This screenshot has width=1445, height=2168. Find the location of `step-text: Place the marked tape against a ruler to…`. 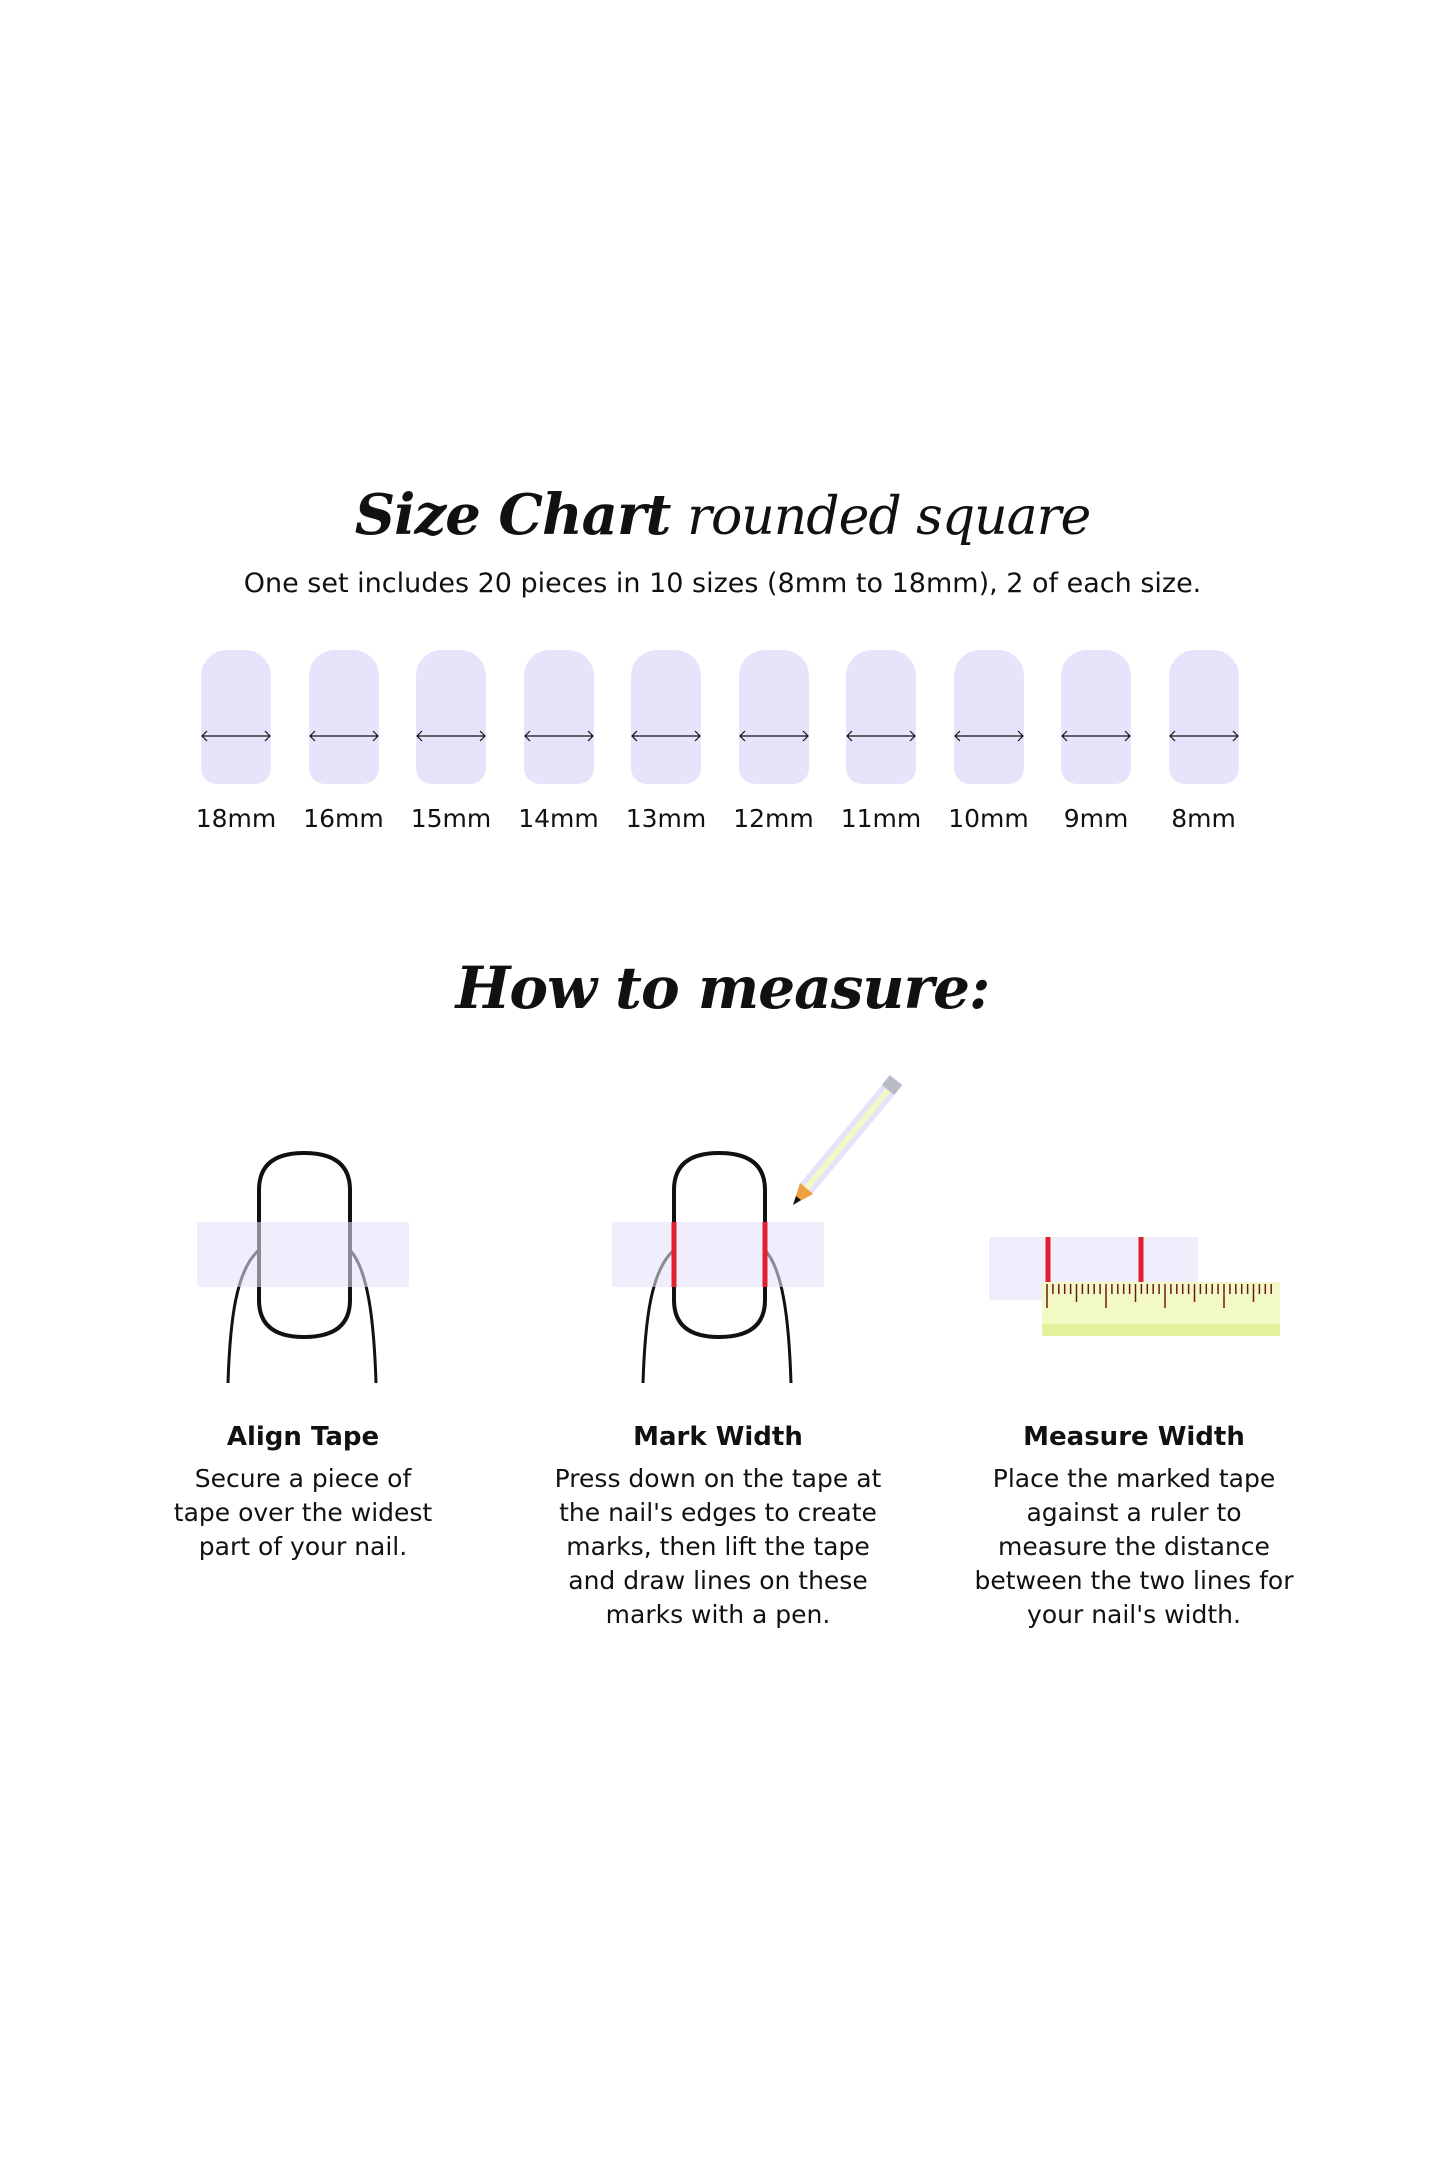

step-text: Place the marked tape against a ruler to… is located at coordinates (1134, 1546).